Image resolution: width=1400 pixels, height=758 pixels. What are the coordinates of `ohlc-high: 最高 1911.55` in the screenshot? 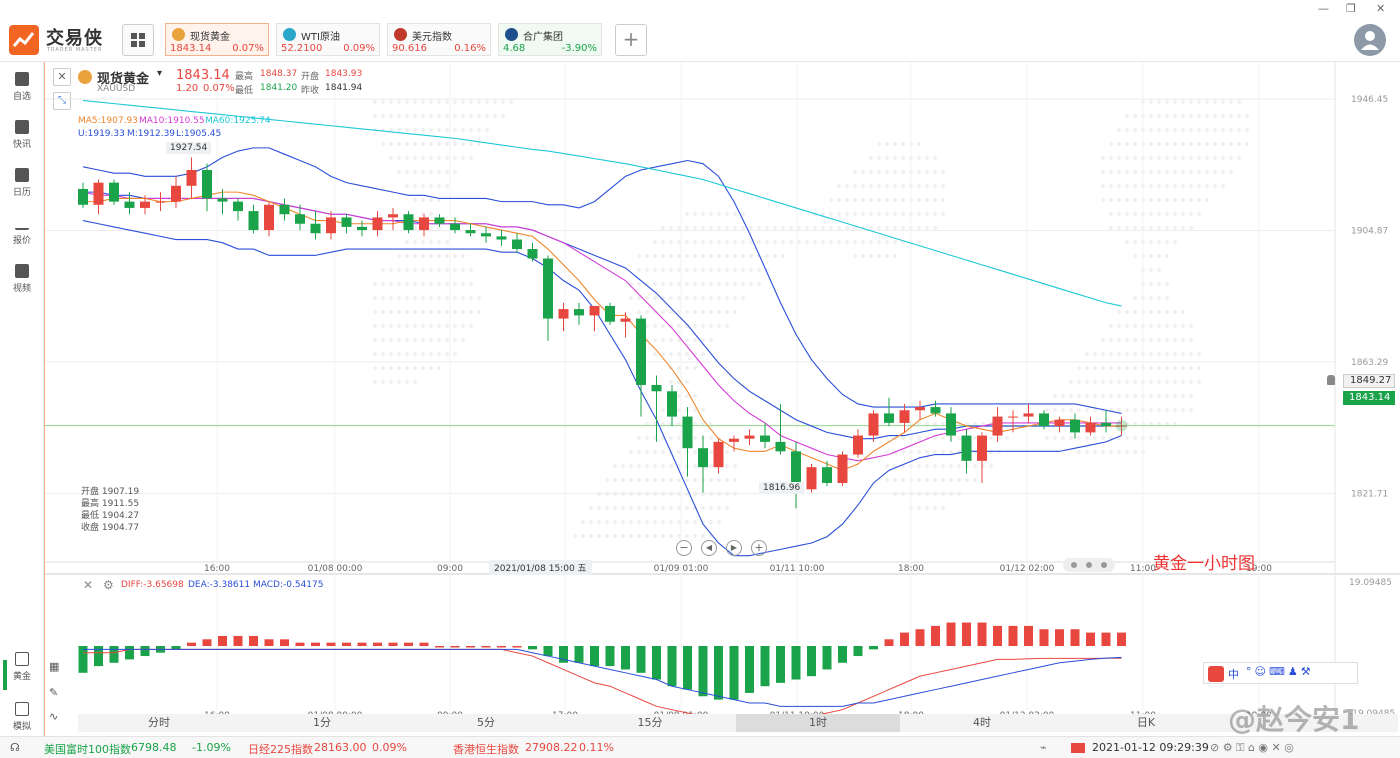 It's located at (110, 504).